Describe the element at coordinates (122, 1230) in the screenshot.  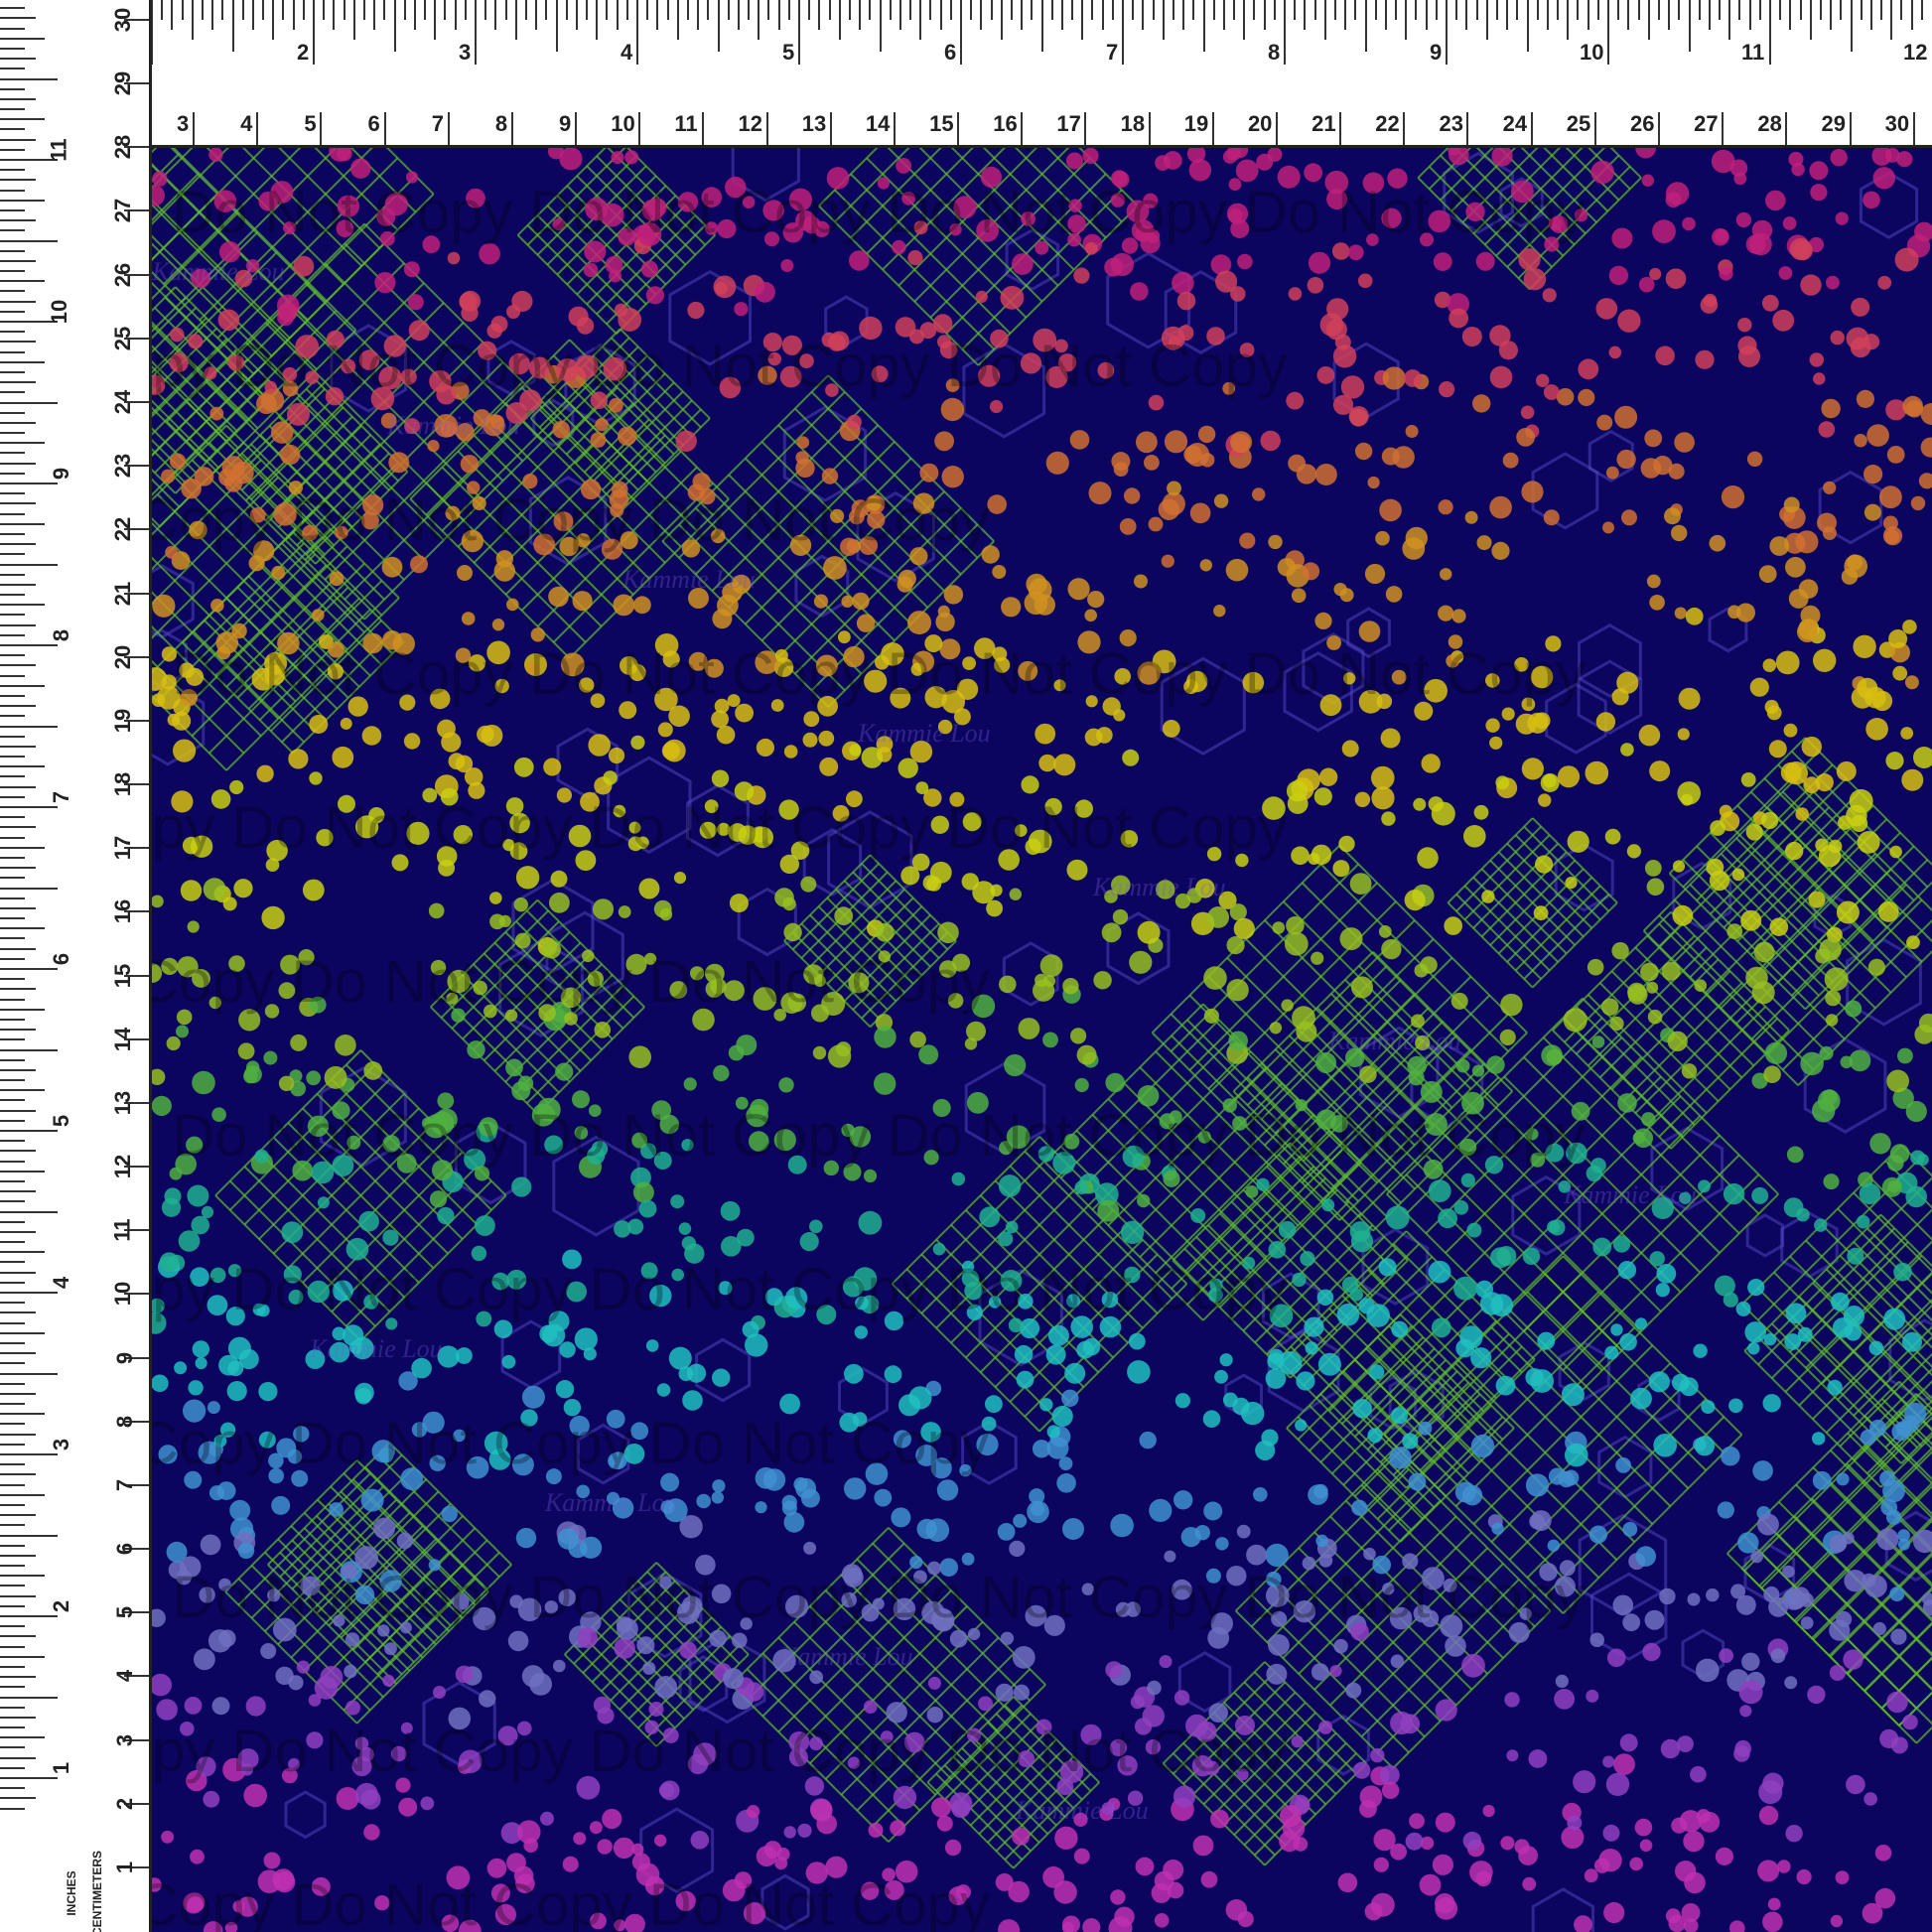
I see `cm-label: 11` at that location.